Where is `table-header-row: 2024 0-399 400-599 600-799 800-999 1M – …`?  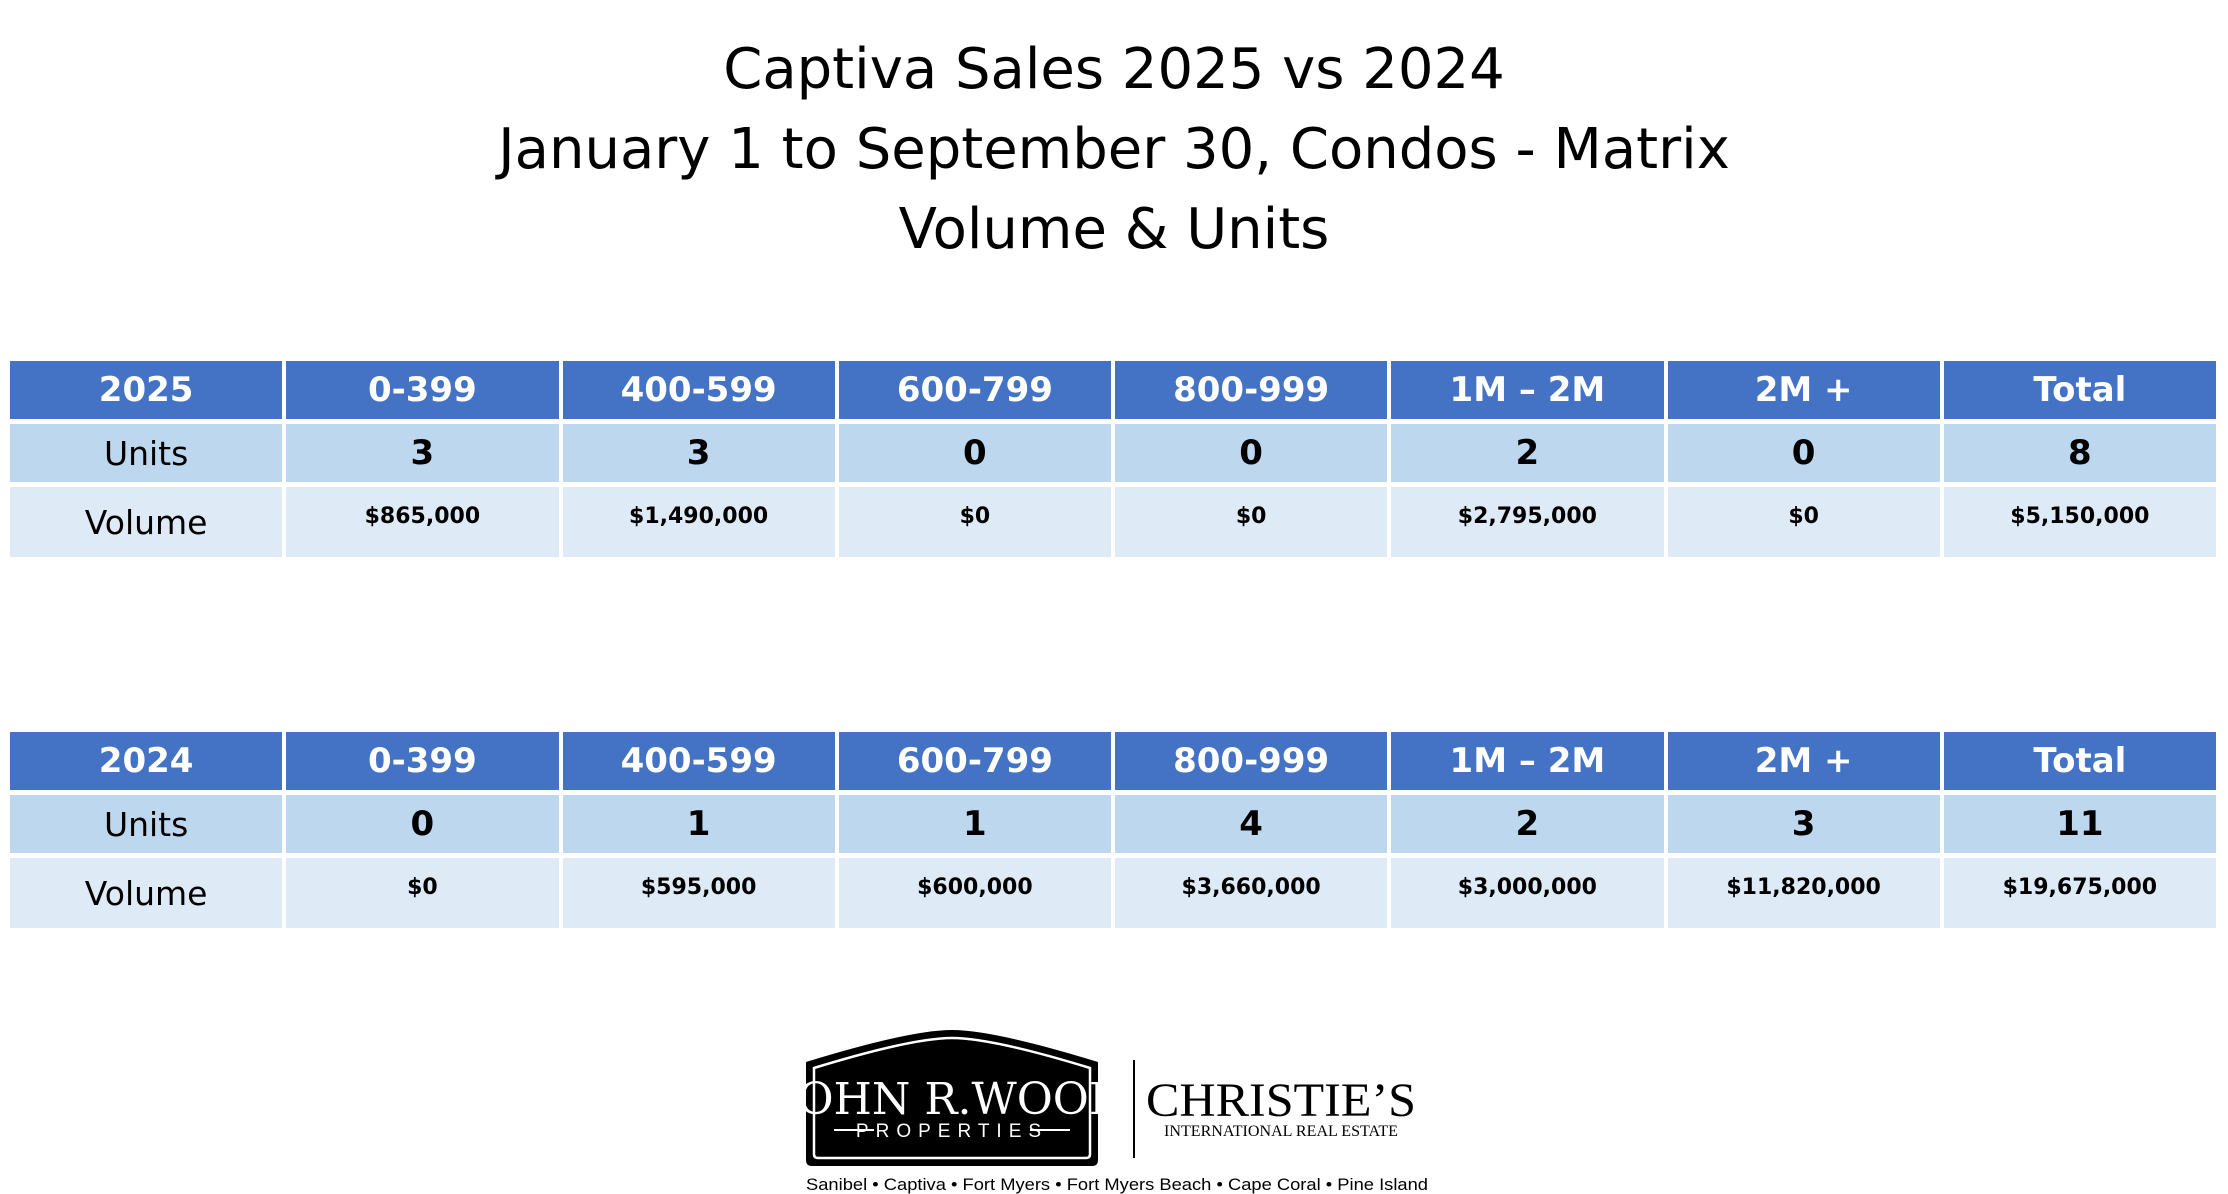
table-header-row: 2024 0-399 400-599 600-799 800-999 1M – … is located at coordinates (1113, 761).